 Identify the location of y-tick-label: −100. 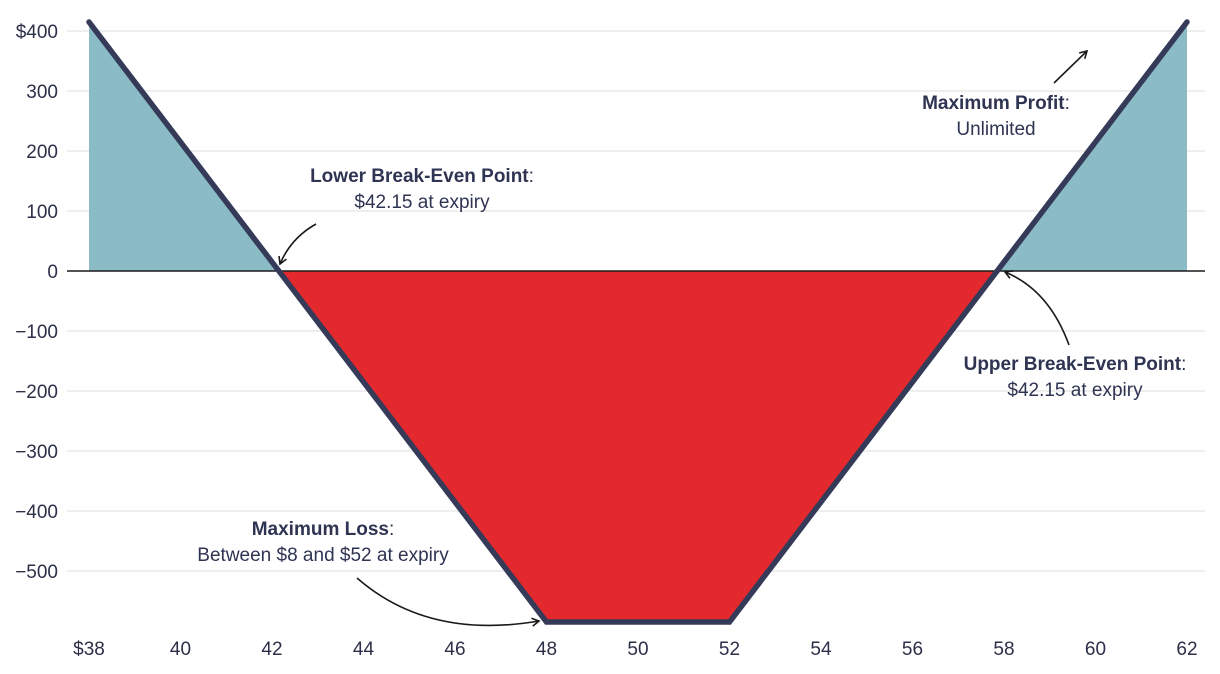
(36, 332).